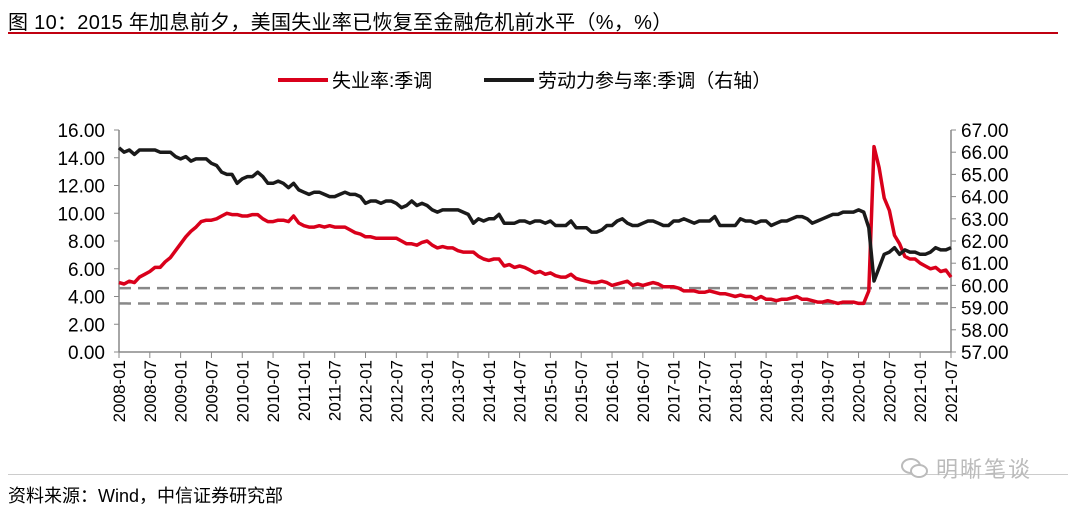 This screenshot has width=1080, height=516. Describe the element at coordinates (914, 468) in the screenshot. I see `wechat-icon` at that location.